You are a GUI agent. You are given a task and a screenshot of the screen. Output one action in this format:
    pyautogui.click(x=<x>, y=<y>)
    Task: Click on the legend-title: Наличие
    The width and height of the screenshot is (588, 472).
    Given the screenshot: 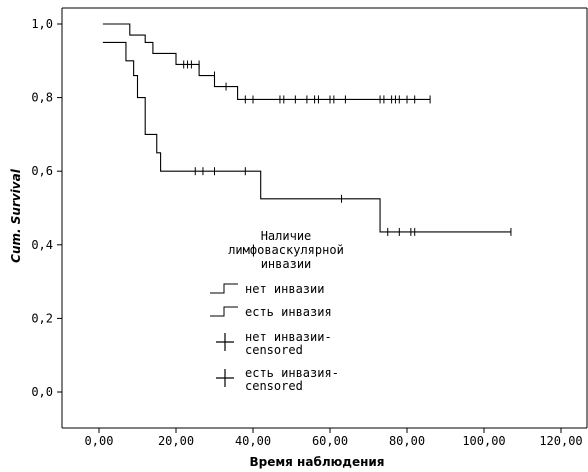 What is the action you would take?
    pyautogui.click(x=286, y=236)
    